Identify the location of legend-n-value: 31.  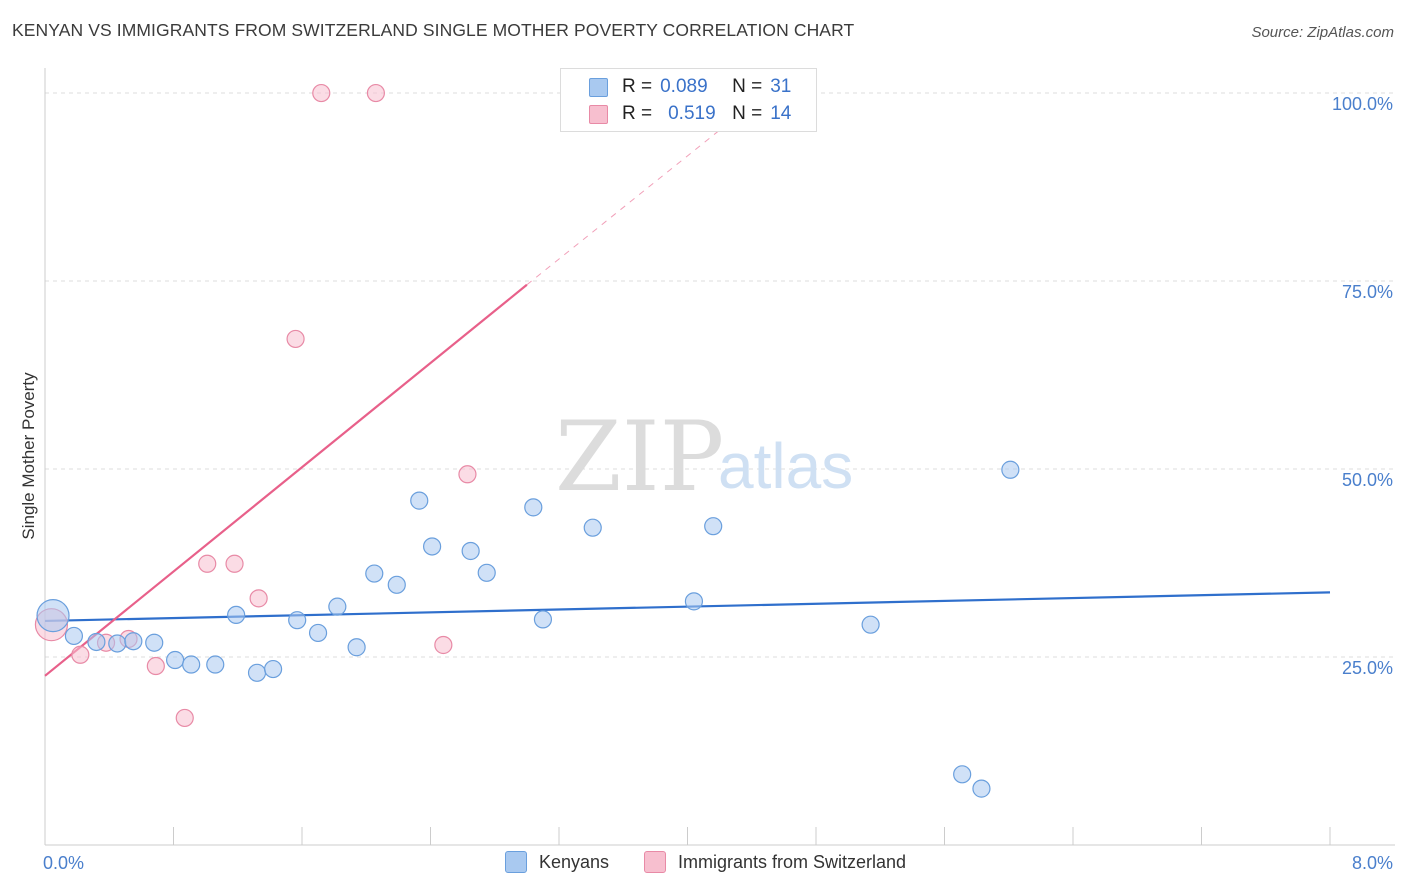
(781, 86).